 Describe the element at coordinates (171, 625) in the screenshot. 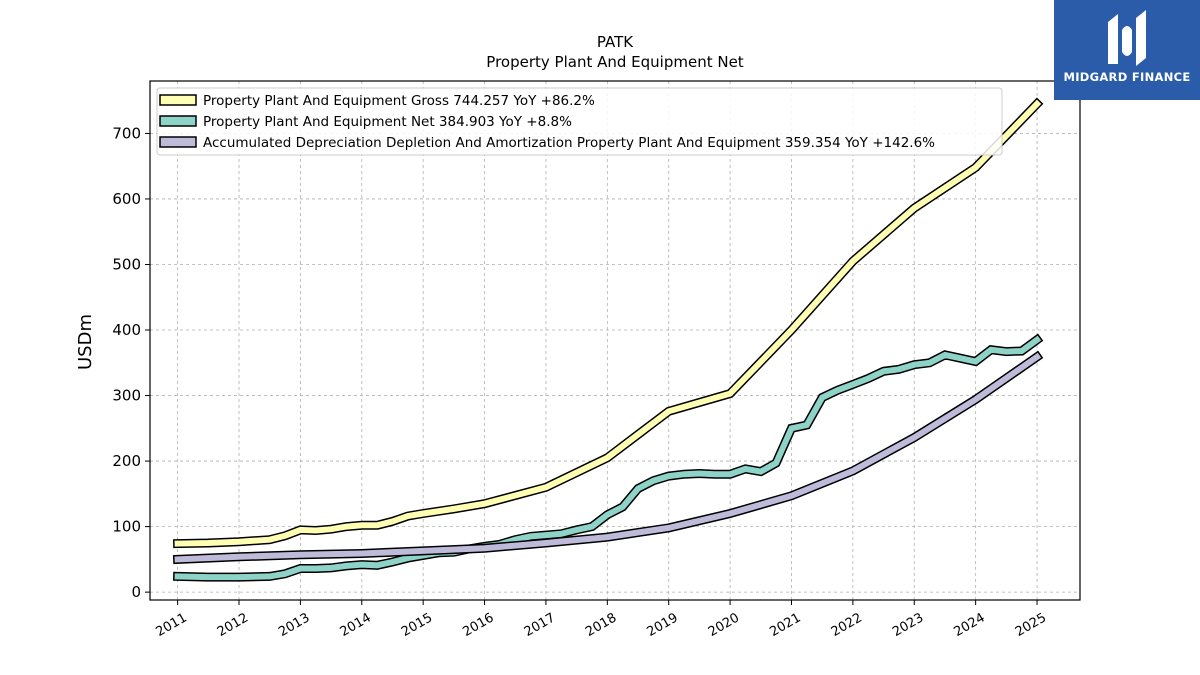

I see `x-tick-label: 2011` at that location.